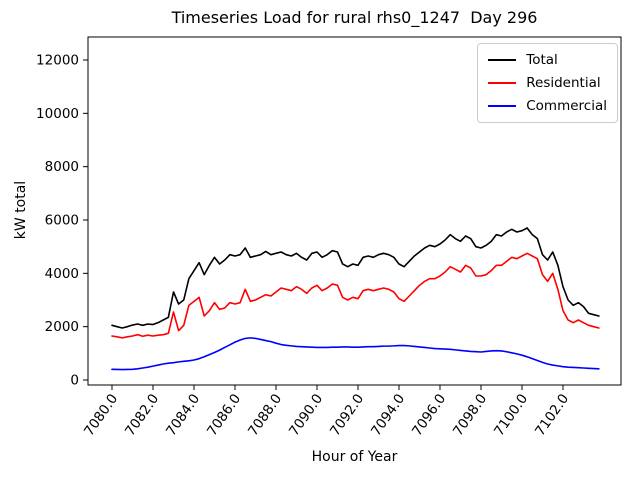  What do you see at coordinates (511, 415) in the screenshot?
I see `x-tick-label: 7100.0` at bounding box center [511, 415].